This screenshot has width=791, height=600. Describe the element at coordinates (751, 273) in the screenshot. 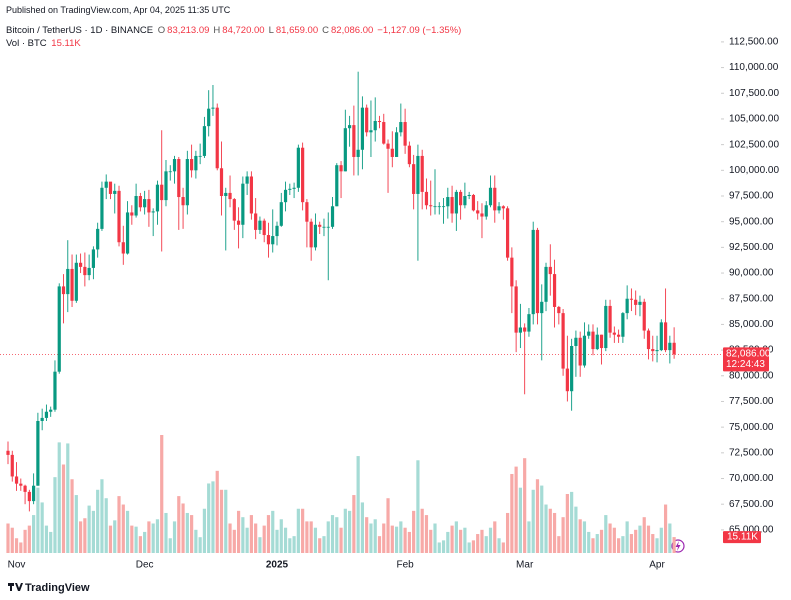

I see `y-tick-label: 90,000.00` at that location.